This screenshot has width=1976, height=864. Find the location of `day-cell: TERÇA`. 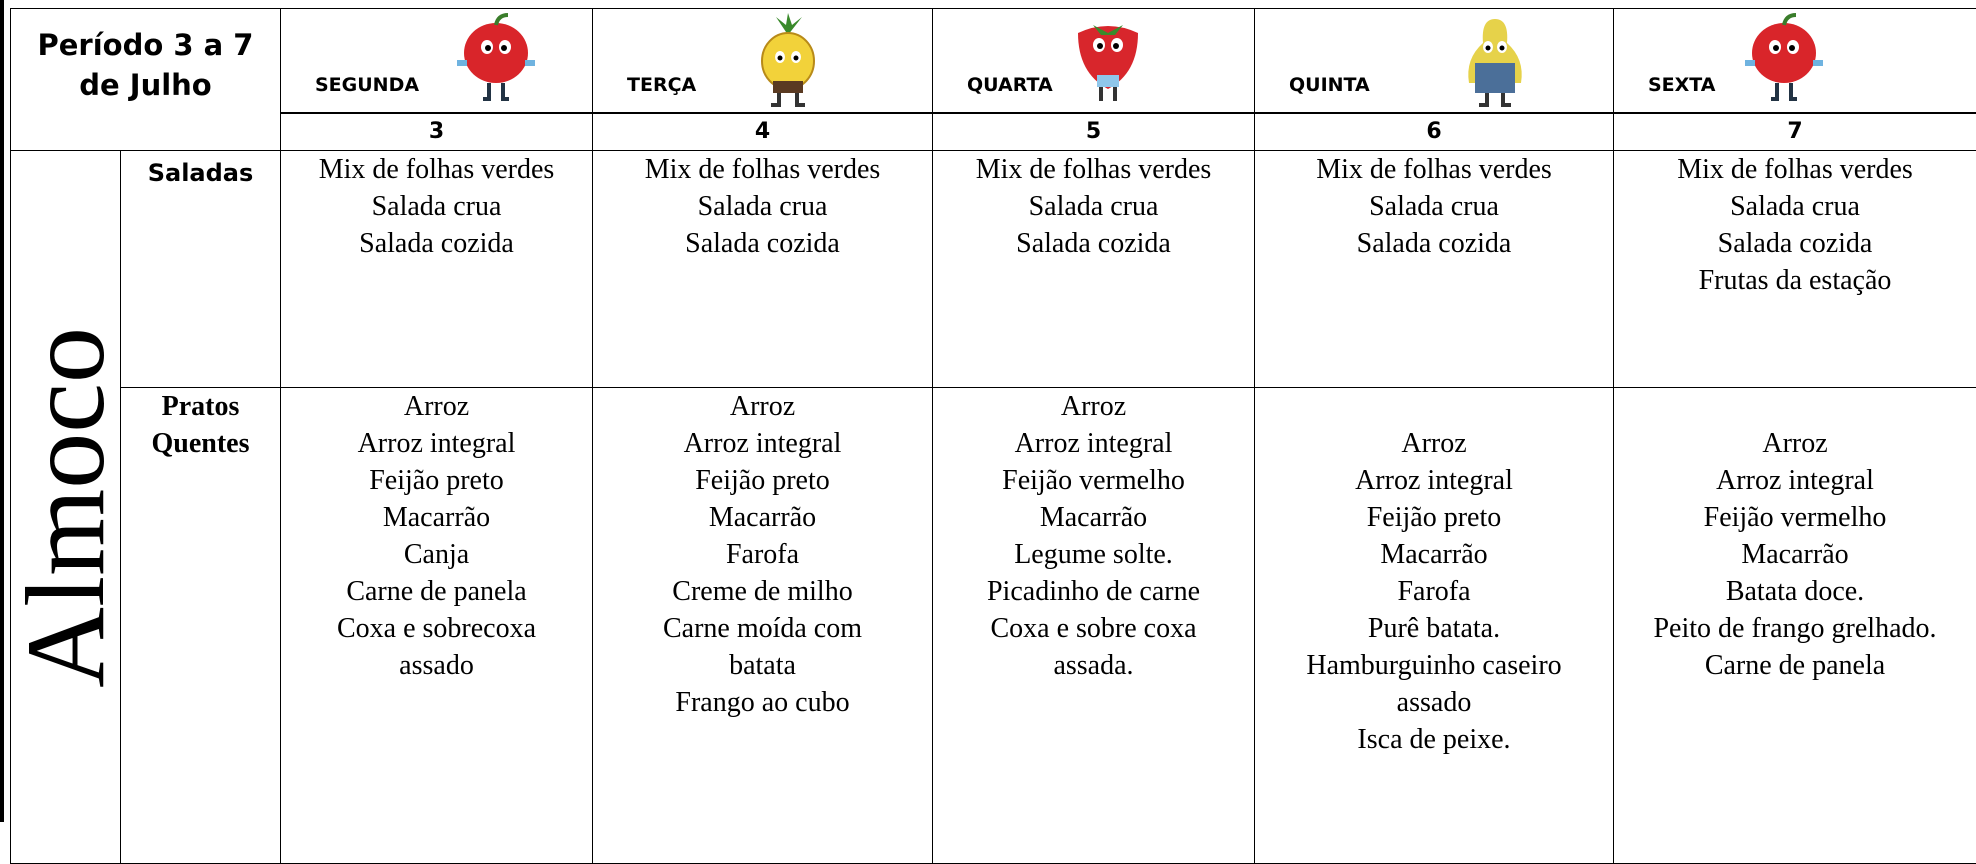

day-cell: TERÇA is located at coordinates (763, 61).